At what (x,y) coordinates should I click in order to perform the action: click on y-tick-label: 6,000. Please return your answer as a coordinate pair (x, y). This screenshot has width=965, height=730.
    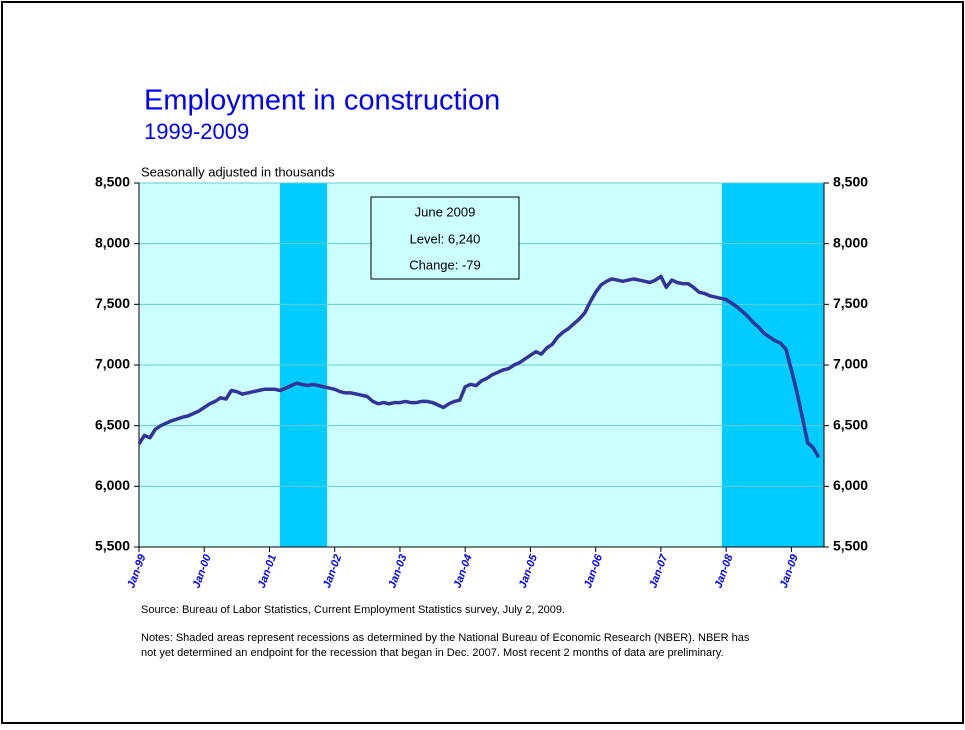
    Looking at the image, I should click on (112, 485).